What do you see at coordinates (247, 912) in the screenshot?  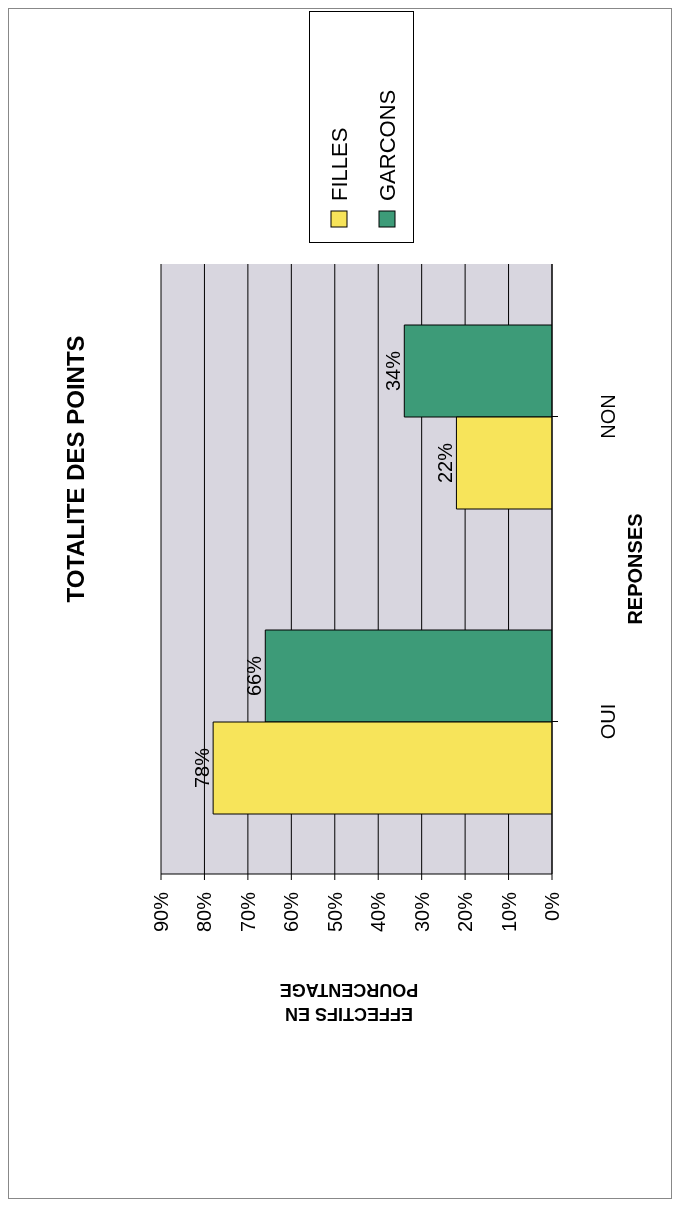 I see `x-tick-label: 70%` at bounding box center [247, 912].